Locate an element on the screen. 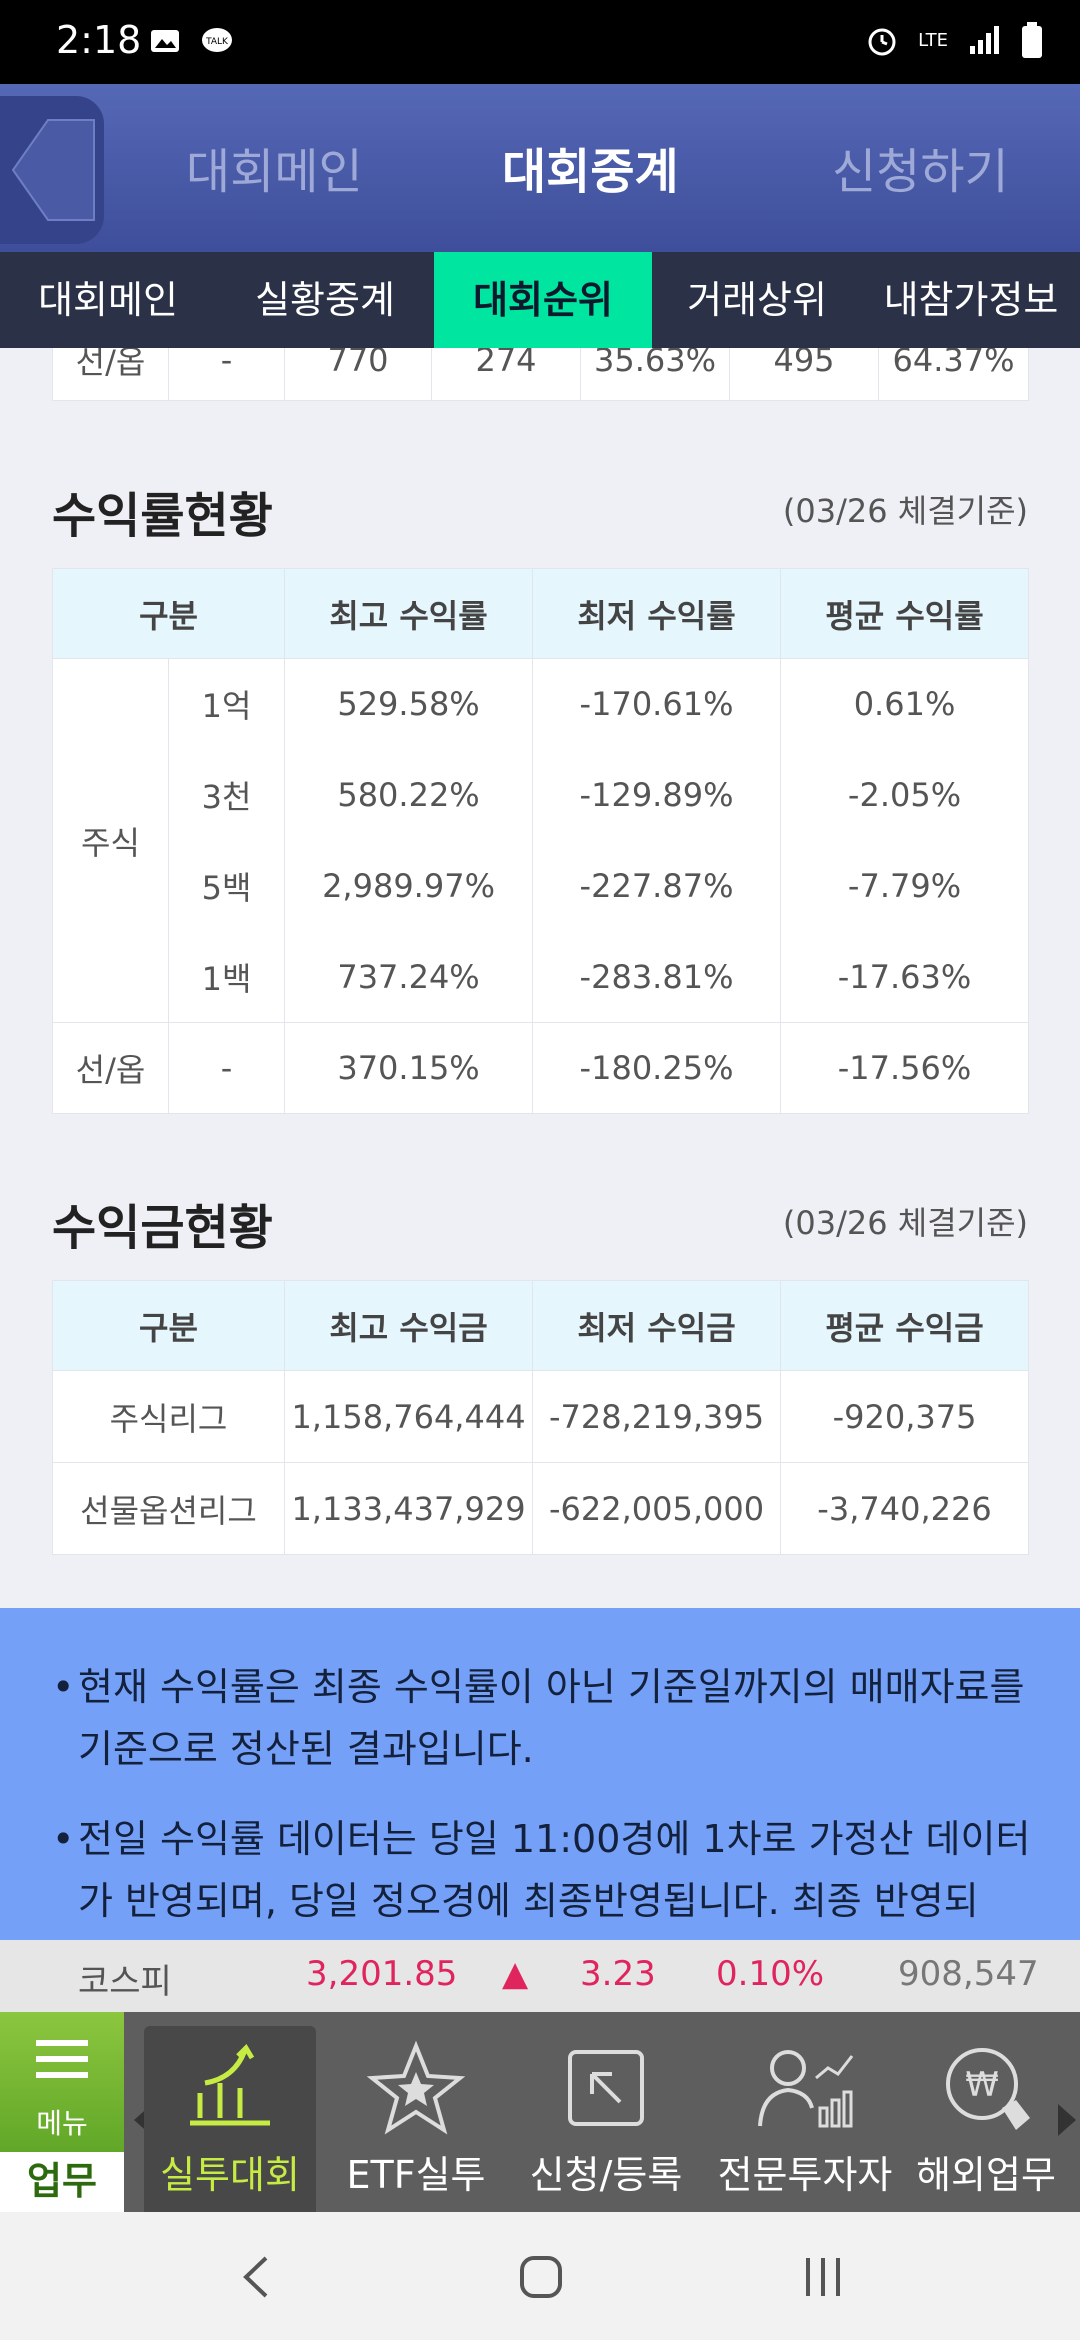 The width and height of the screenshot is (1080, 2340). table-header-row: 구분 최고 수익률 최저 수익률 평균 수익률 is located at coordinates (540, 613).